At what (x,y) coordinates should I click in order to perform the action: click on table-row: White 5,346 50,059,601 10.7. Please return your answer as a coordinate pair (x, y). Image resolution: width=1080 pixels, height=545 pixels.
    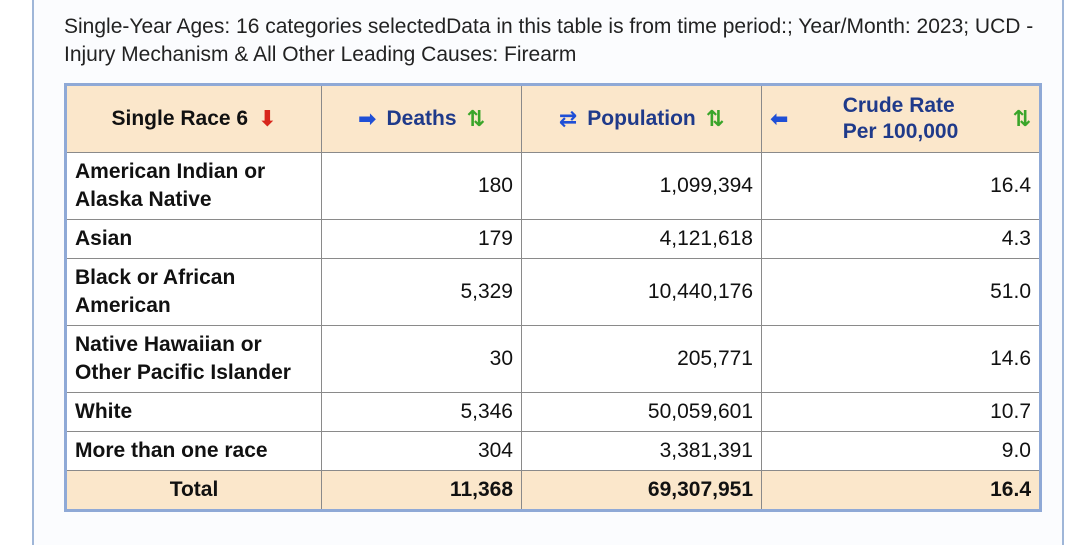
    Looking at the image, I should click on (553, 412).